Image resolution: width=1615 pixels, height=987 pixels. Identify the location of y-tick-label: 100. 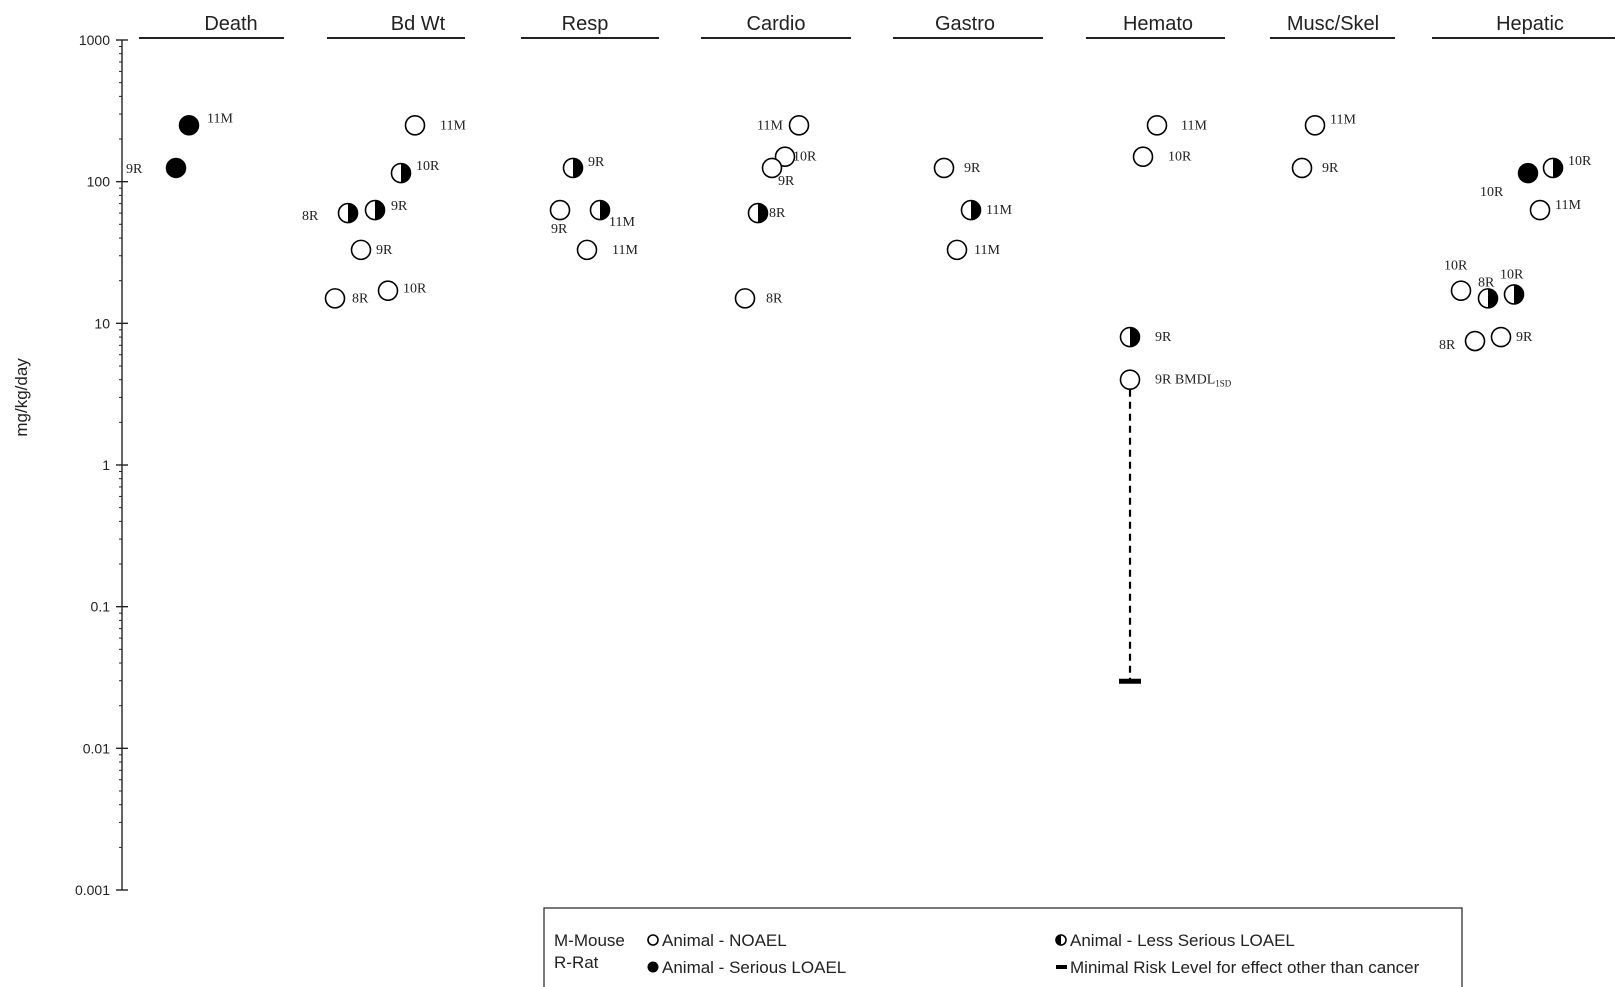
(99, 182).